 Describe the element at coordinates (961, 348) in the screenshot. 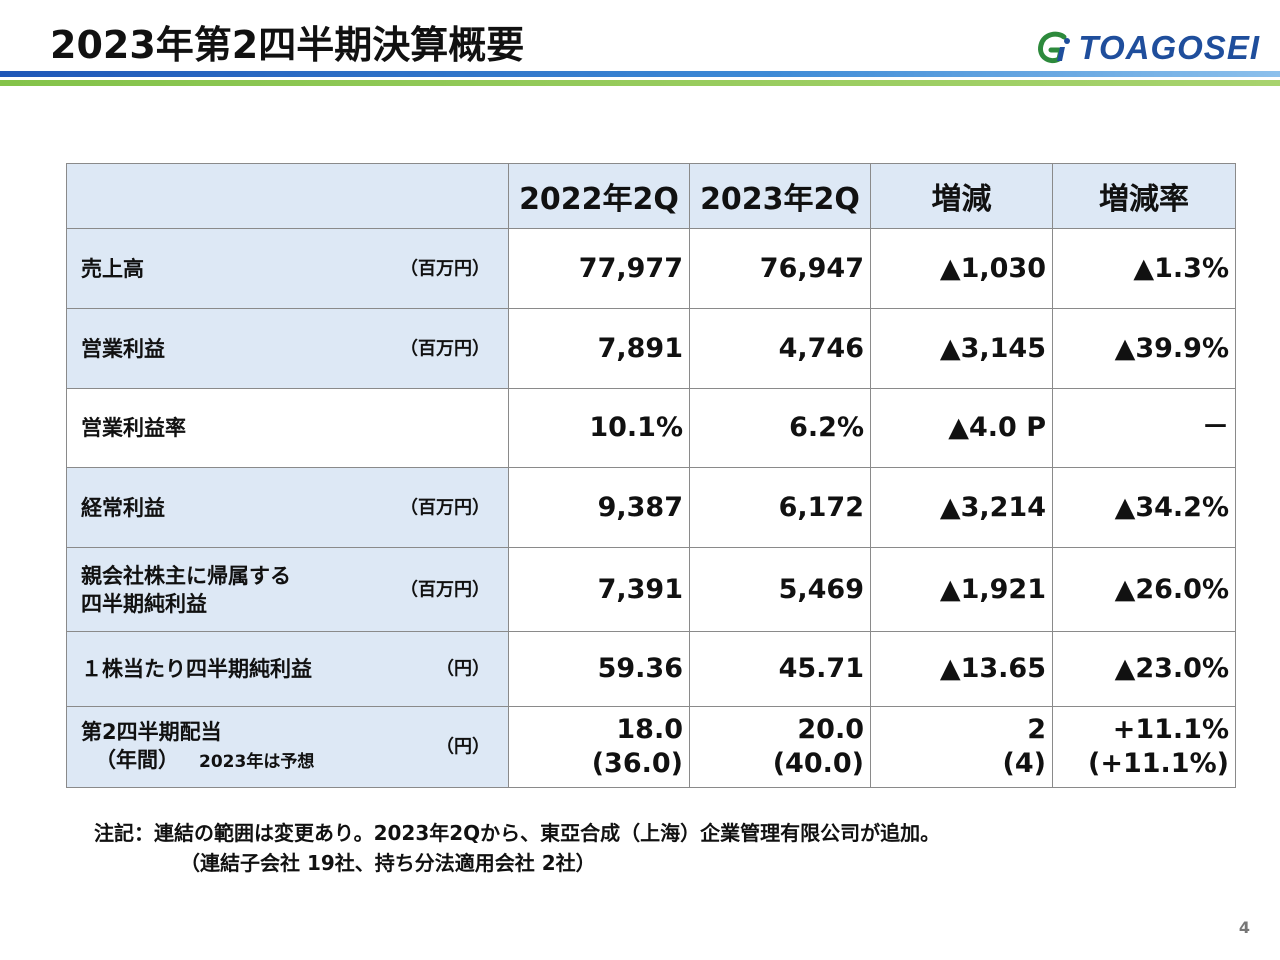

I see `value-change: ▲3,145` at that location.